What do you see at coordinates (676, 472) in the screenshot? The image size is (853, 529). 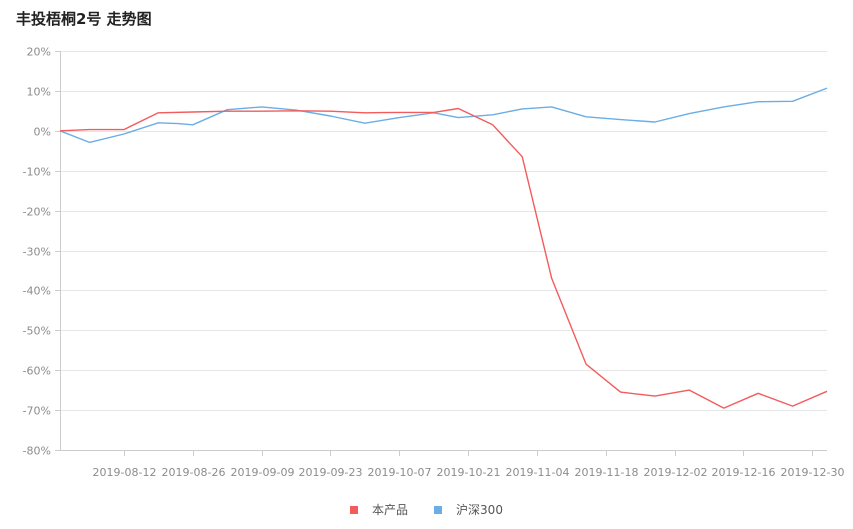 I see `x-tick-label: 2019-12-02` at bounding box center [676, 472].